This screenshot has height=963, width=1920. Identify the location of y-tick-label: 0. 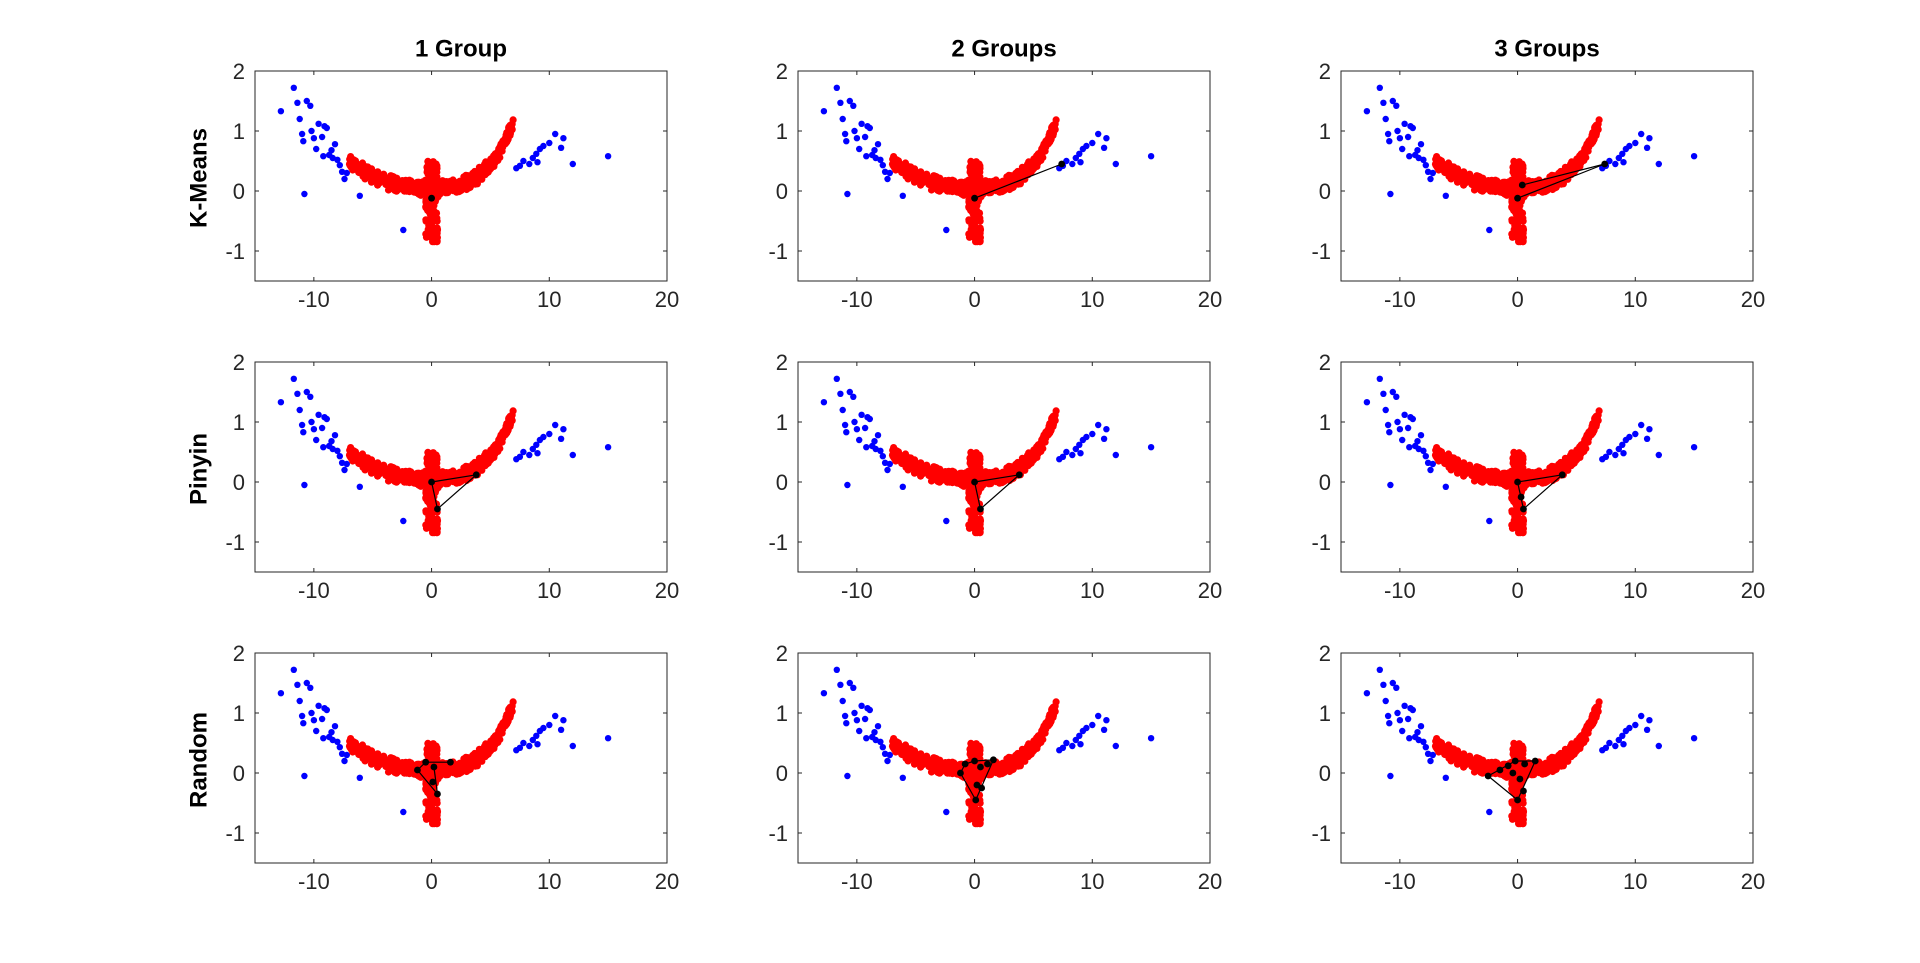
(239, 482).